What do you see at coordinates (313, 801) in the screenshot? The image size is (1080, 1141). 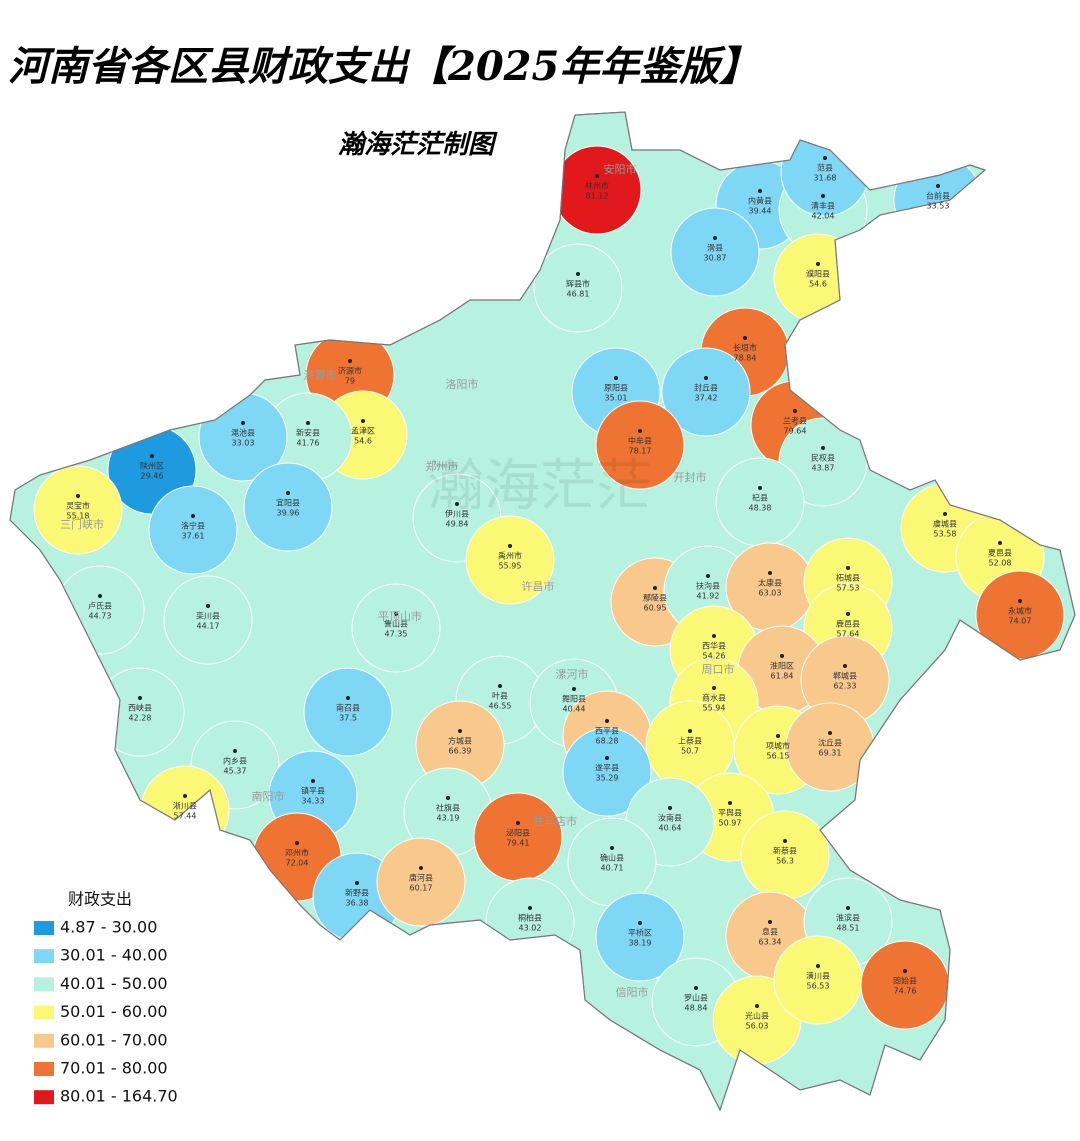 I see `county-value: 34.33` at bounding box center [313, 801].